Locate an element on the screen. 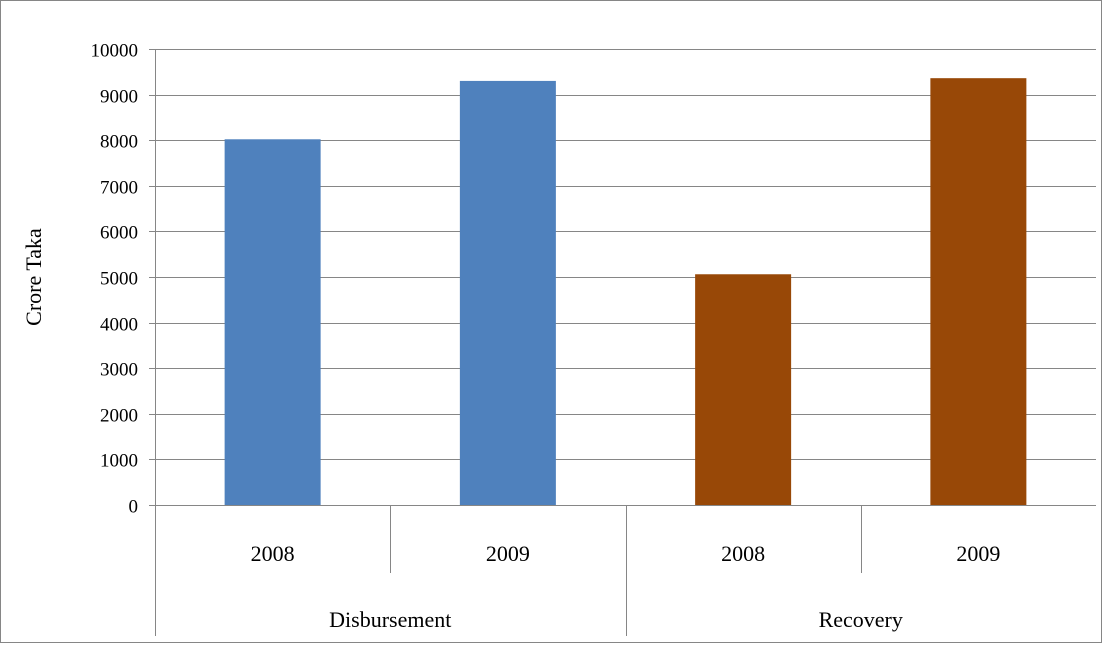  y-tick-label: 9000 is located at coordinates (119, 97).